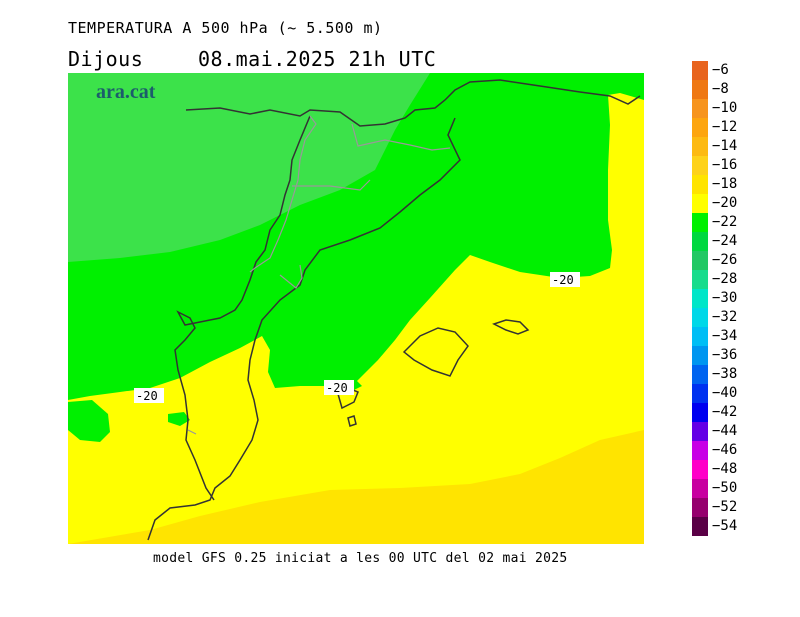 The width and height of the screenshot is (800, 617). What do you see at coordinates (225, 28) in the screenshot?
I see `map-title: TEMPERATURA A 500 hPa (~ 5.500 m)` at bounding box center [225, 28].